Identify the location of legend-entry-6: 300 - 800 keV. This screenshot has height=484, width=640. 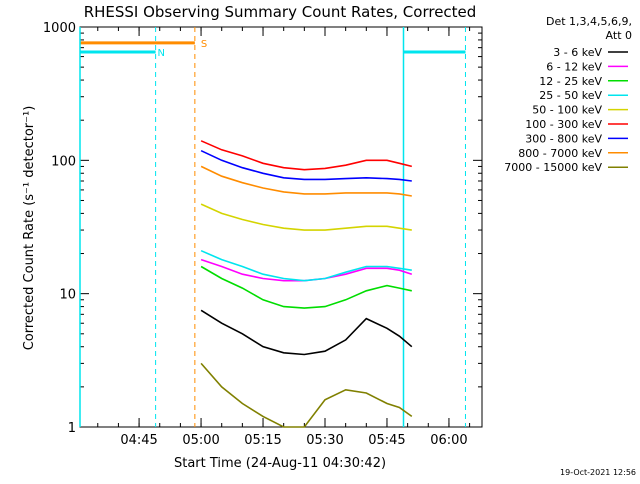
(563, 138).